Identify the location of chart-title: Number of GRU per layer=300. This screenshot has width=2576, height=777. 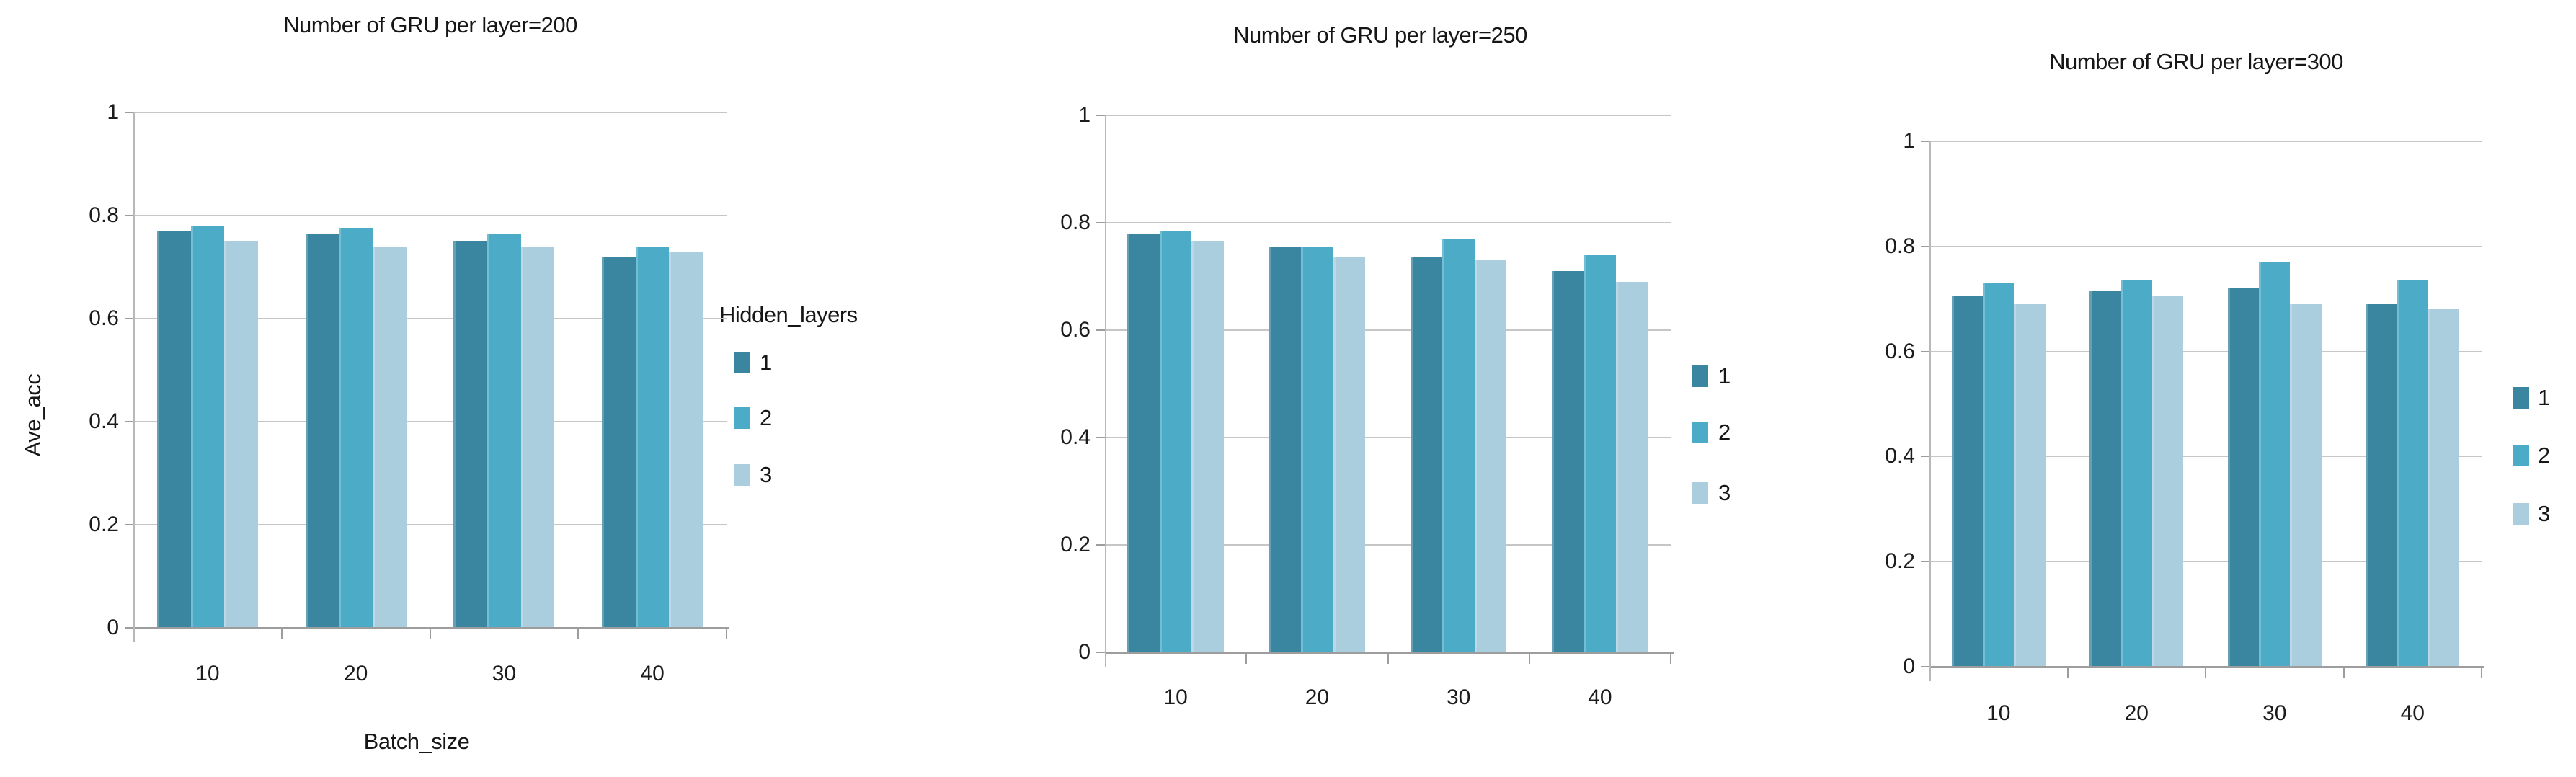
(2196, 61).